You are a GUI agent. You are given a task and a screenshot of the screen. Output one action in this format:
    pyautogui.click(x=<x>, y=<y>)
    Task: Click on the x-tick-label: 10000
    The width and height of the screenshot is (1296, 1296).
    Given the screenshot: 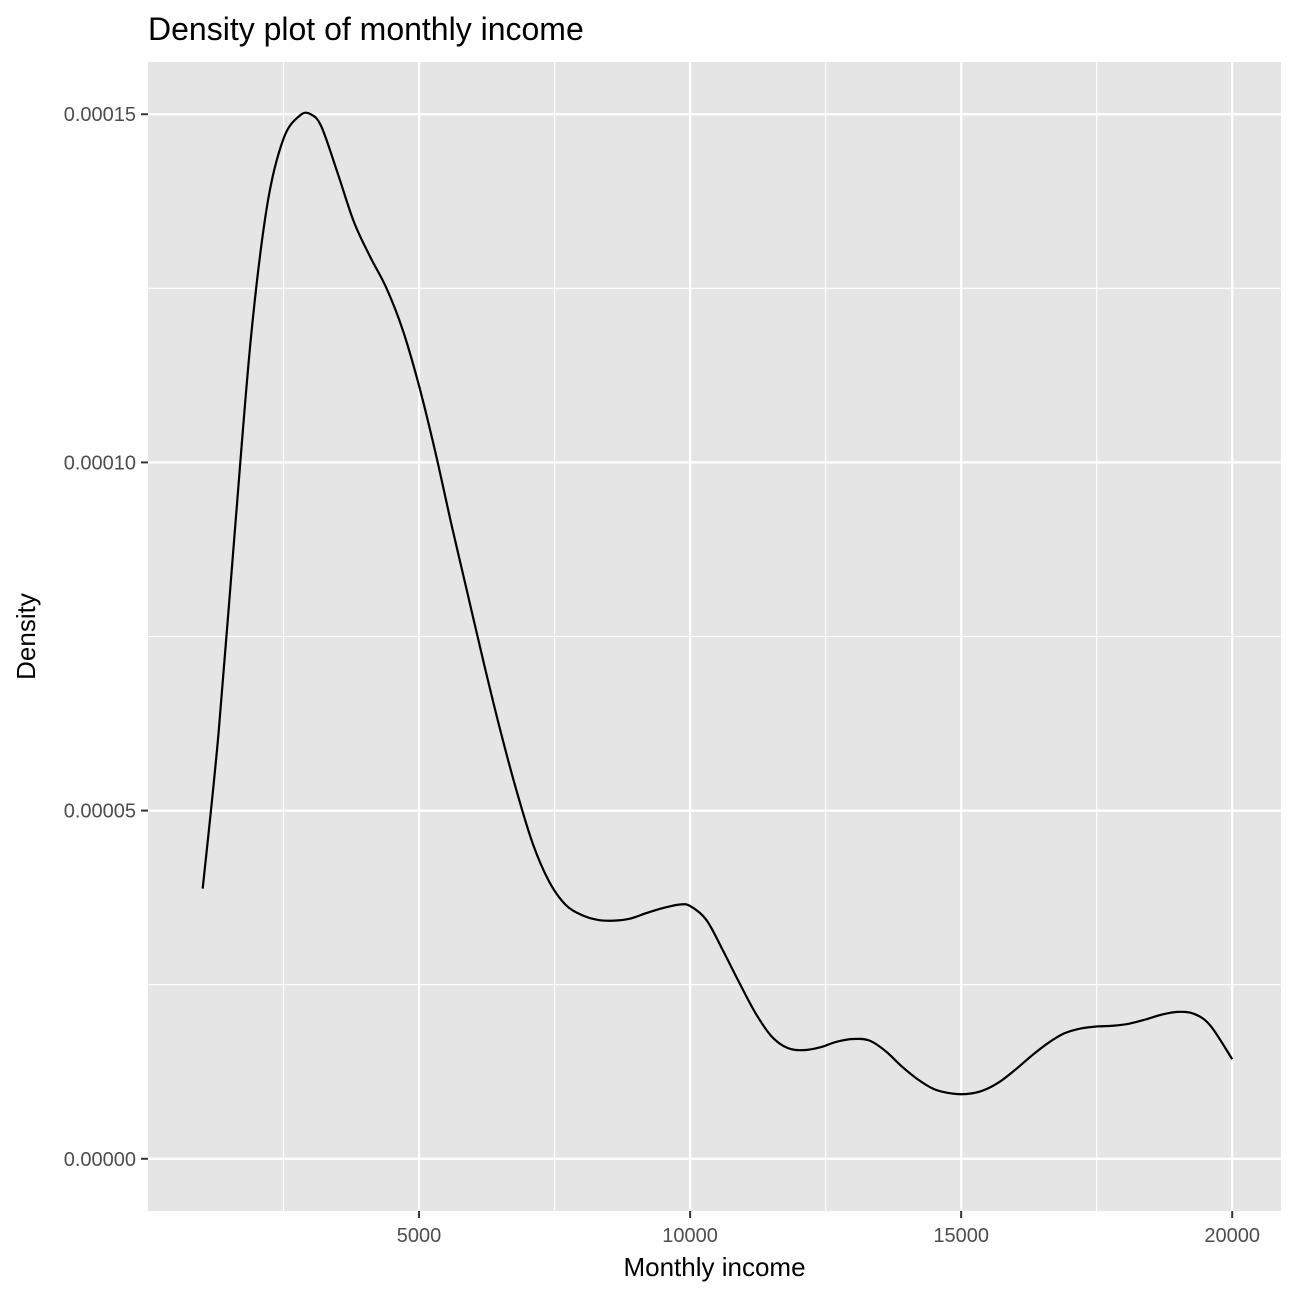 What is the action you would take?
    pyautogui.click(x=690, y=1236)
    